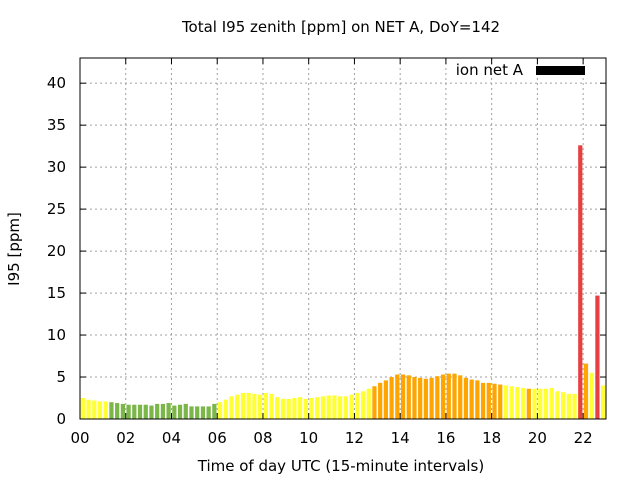  What do you see at coordinates (262, 438) in the screenshot?
I see `x-tick-label: 08` at bounding box center [262, 438].